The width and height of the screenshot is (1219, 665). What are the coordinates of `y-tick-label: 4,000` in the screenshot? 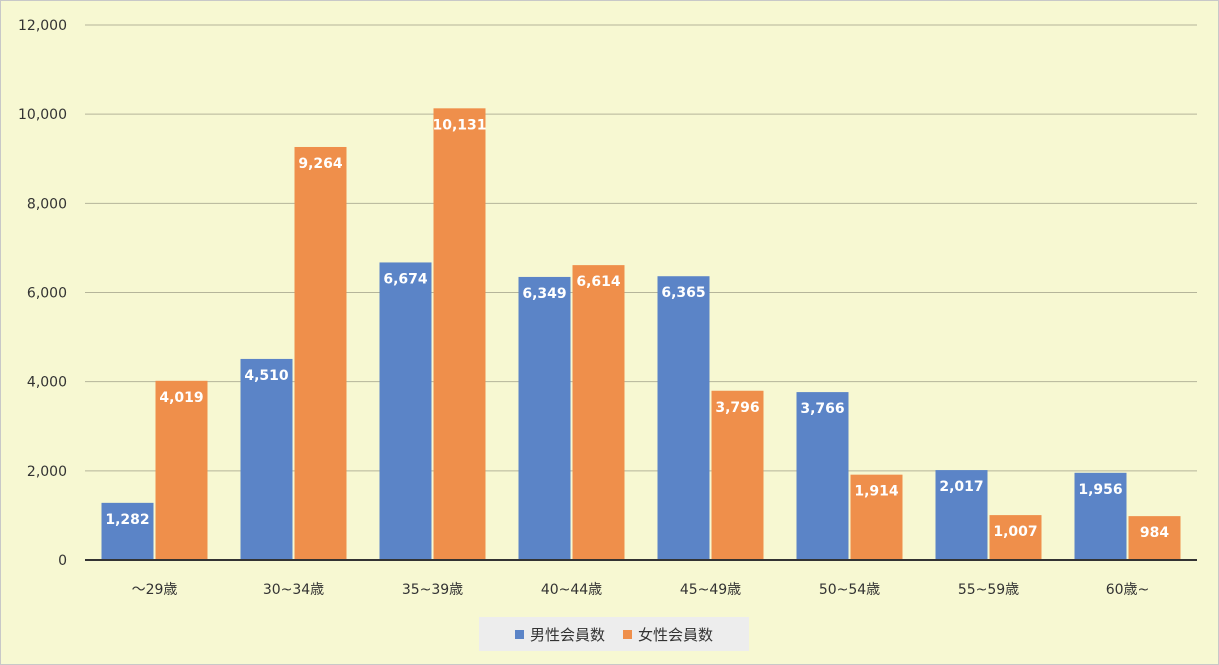 It's located at (47, 383).